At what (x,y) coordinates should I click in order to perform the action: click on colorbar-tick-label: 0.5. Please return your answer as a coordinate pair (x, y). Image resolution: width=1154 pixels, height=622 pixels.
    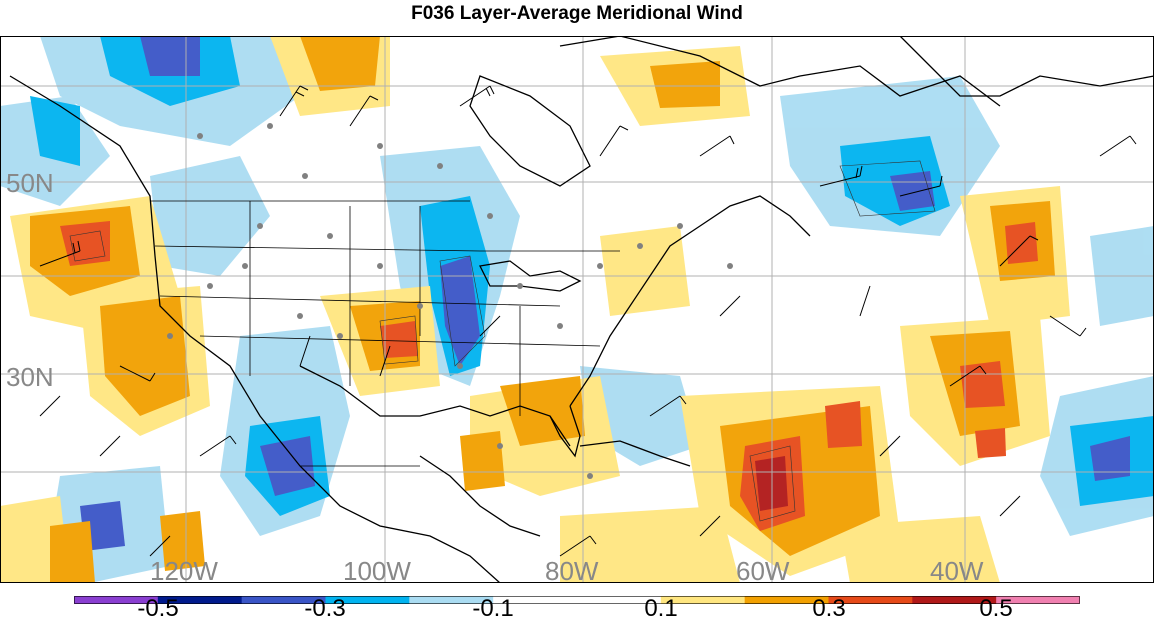
    Looking at the image, I should click on (996, 608).